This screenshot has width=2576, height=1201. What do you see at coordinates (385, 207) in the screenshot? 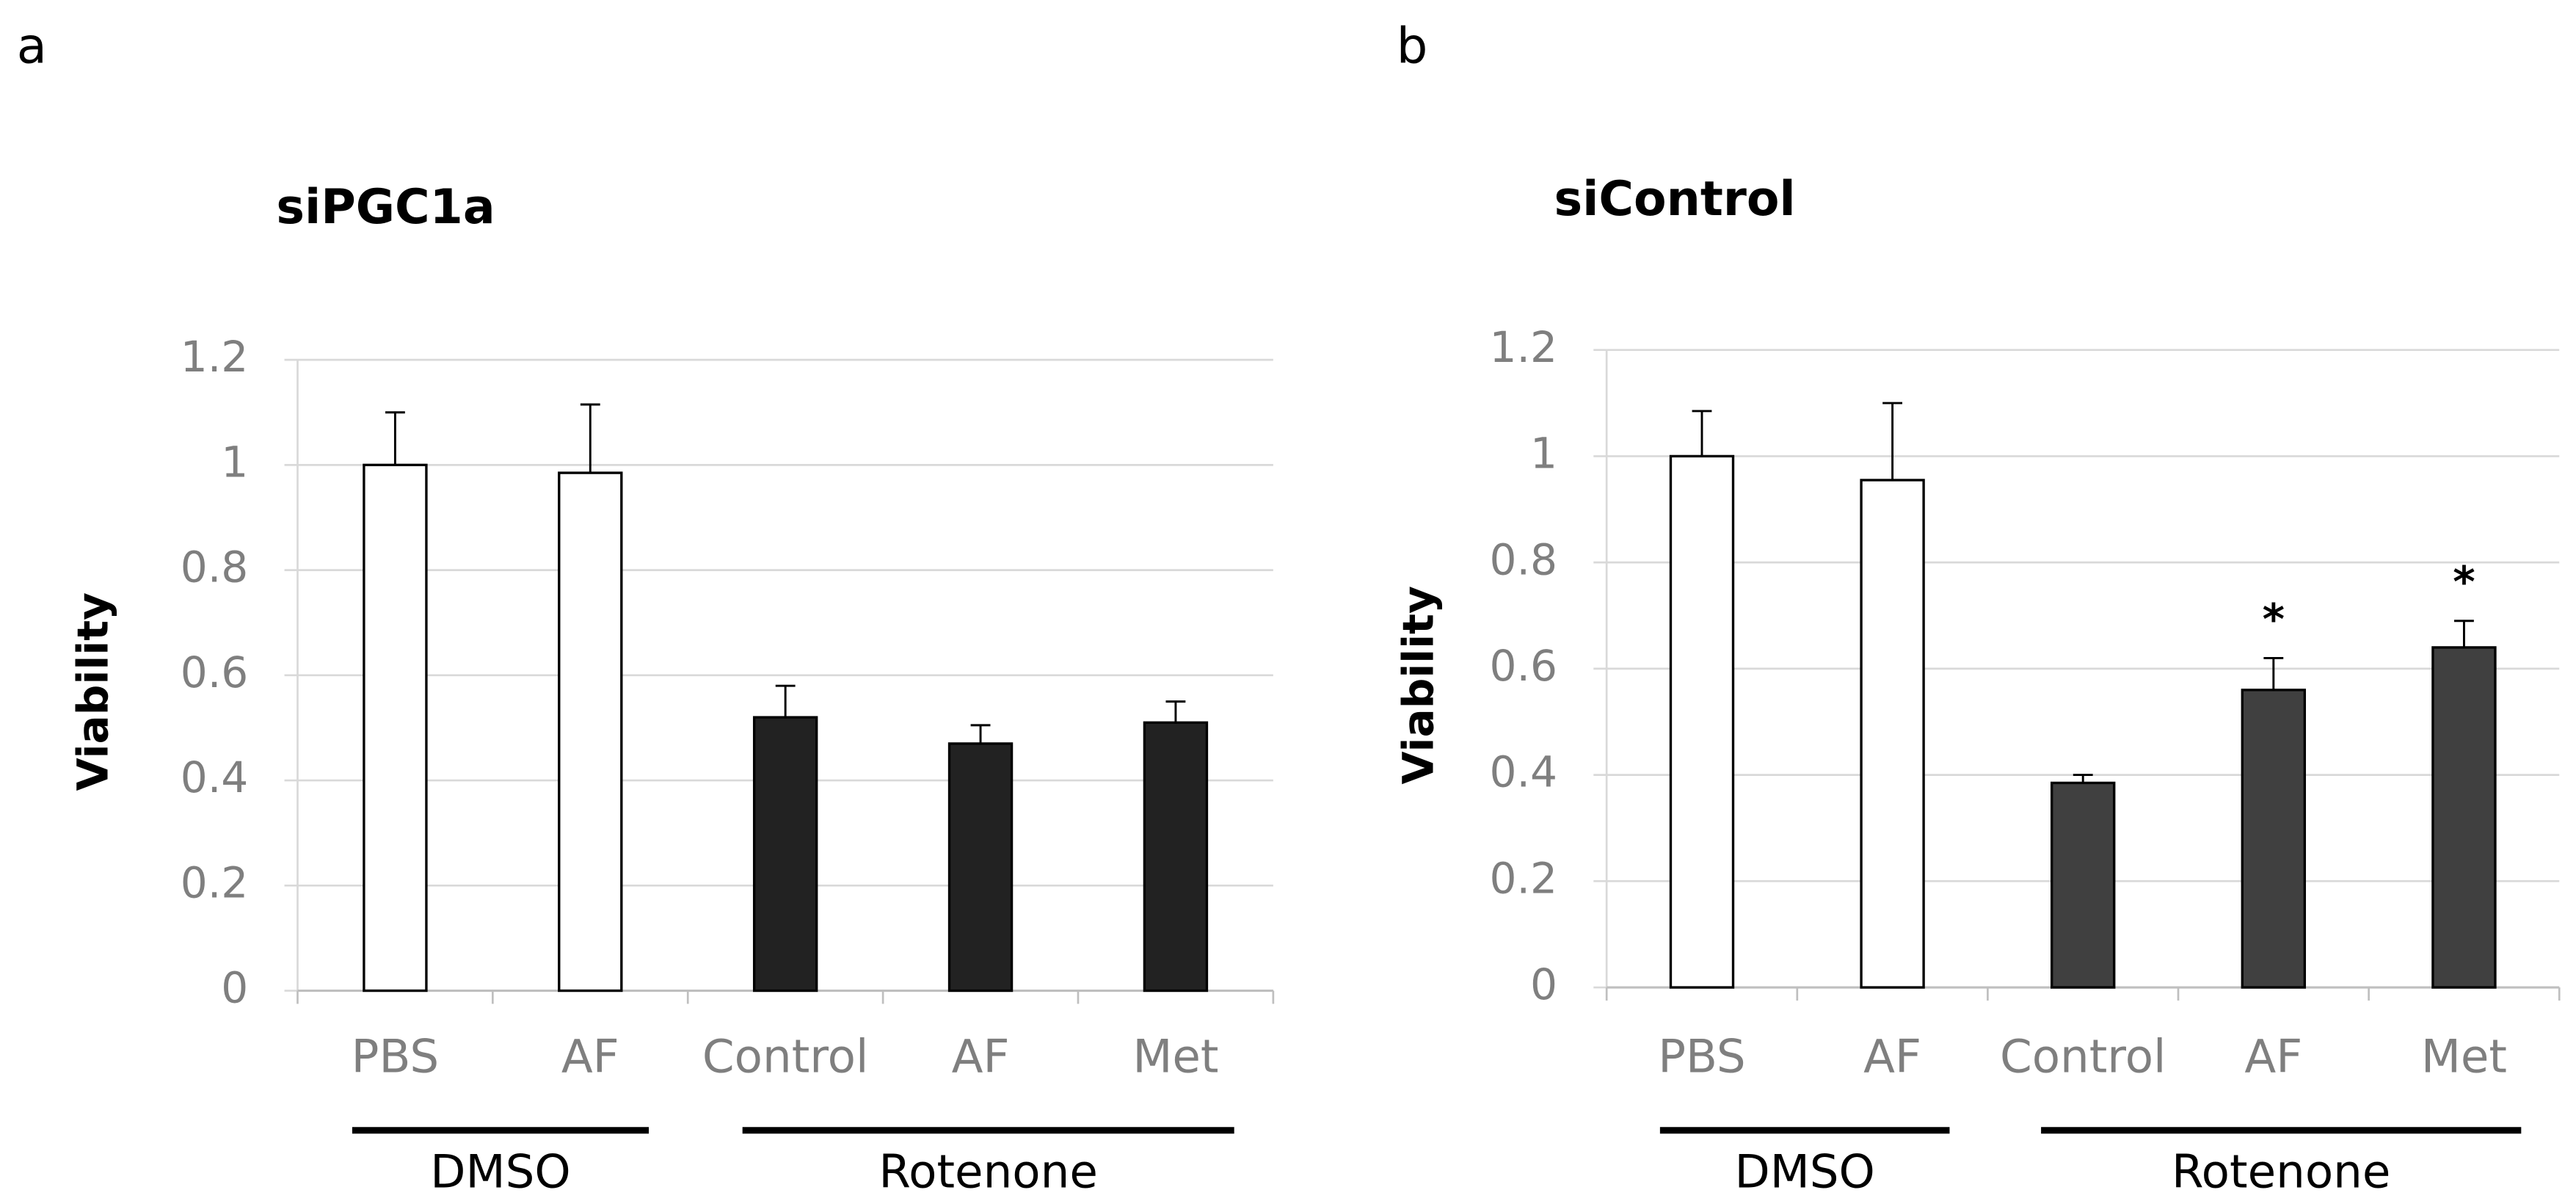
I see `chart-title: siPGC1a` at bounding box center [385, 207].